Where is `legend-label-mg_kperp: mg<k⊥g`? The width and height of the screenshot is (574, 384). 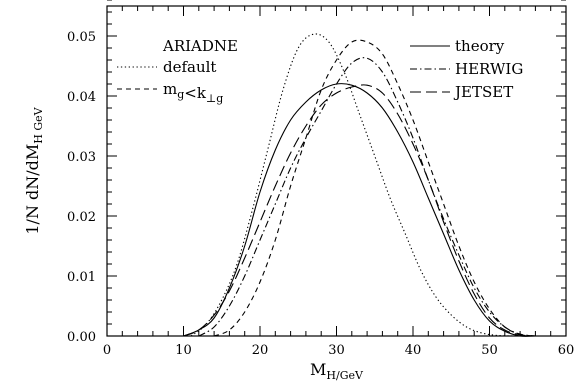 legend-label-mg_kperp: mg<k⊥g is located at coordinates (193, 92).